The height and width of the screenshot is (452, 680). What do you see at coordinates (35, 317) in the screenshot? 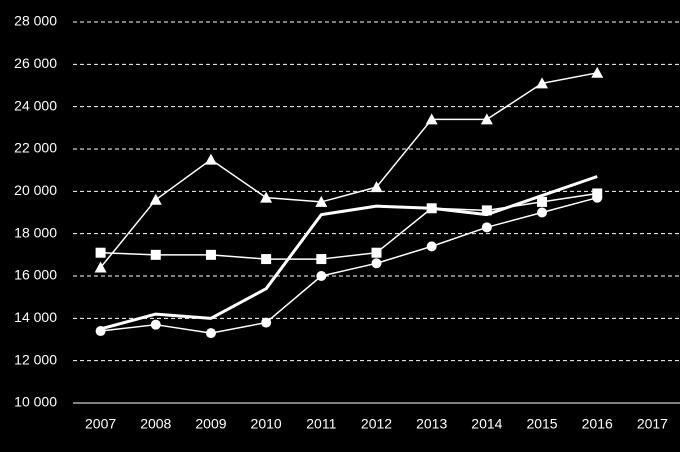
I see `y-tick-label: 14 000` at bounding box center [35, 317].